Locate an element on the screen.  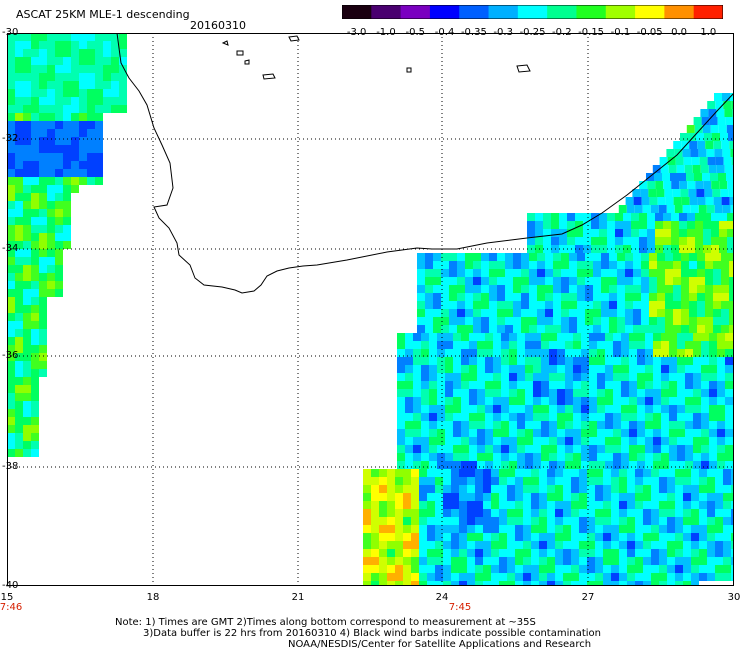
colorbar-swatch is located at coordinates (591, 12).